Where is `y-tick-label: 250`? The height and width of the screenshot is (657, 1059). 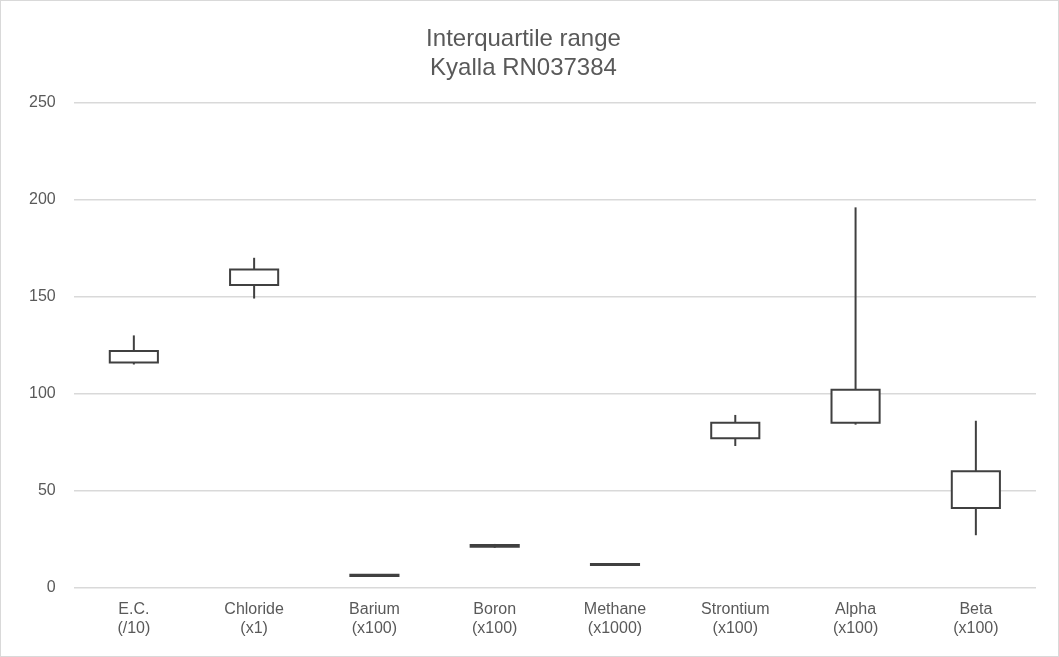
y-tick-label: 250 is located at coordinates (42, 102).